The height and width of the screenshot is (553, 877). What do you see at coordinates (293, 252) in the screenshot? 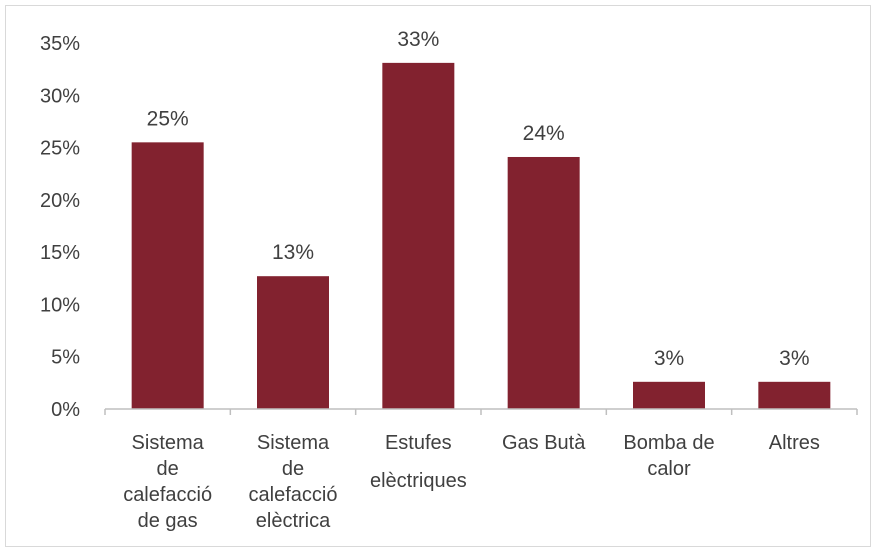
I see `data-label: 13%` at bounding box center [293, 252].